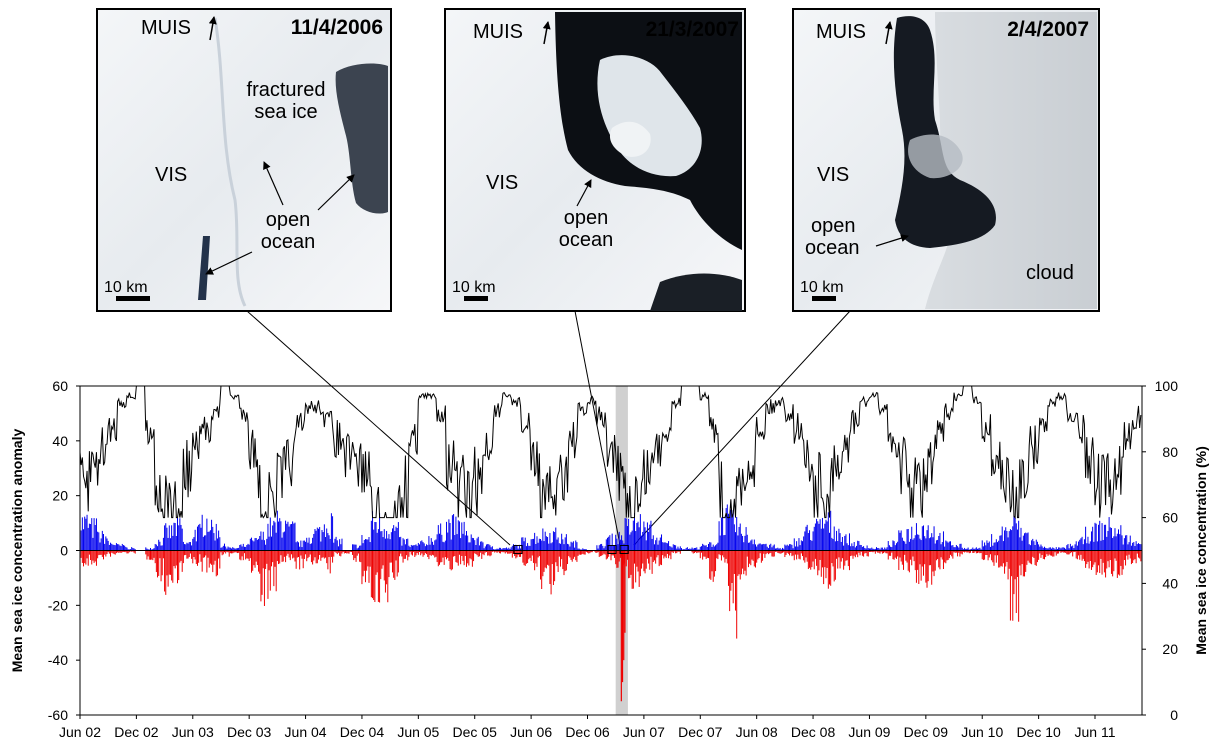  Describe the element at coordinates (595, 160) in the screenshot. I see `satellite-panel-2: MUIS 21/3/2007 VIS open ocean 10 km` at that location.